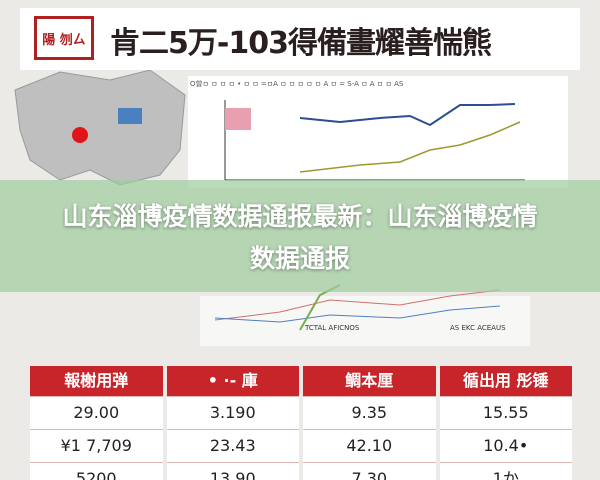  What do you see at coordinates (100, 127) in the screenshot?
I see `map` at bounding box center [100, 127].